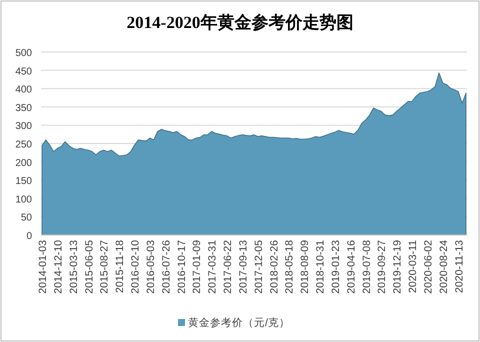  What do you see at coordinates (212, 267) in the screenshot?
I see `x-tick-label: 2017-03-31` at bounding box center [212, 267].